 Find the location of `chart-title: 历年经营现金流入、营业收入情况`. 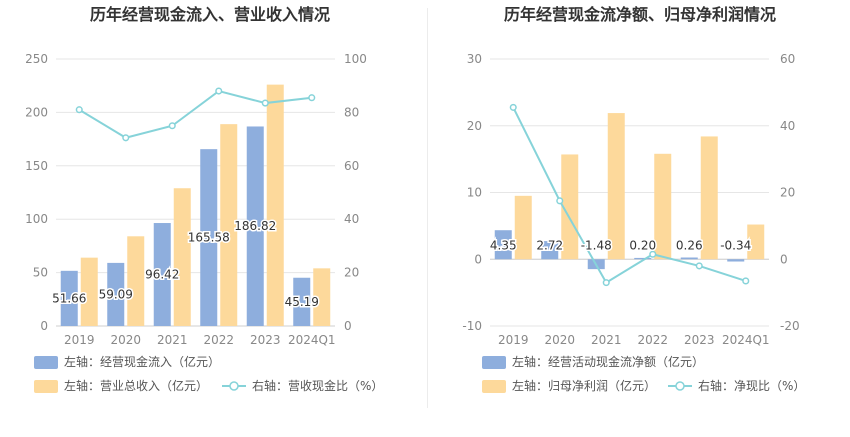

chart-title: 历年经营现金流入、营业收入情况 is located at coordinates (210, 14).